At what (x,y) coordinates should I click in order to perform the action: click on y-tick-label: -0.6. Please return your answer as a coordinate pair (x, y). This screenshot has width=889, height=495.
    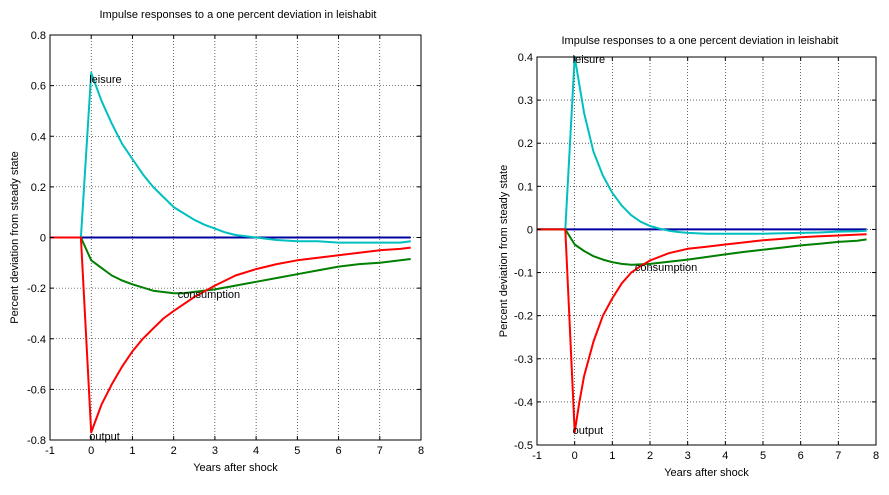
    Looking at the image, I should click on (36, 390).